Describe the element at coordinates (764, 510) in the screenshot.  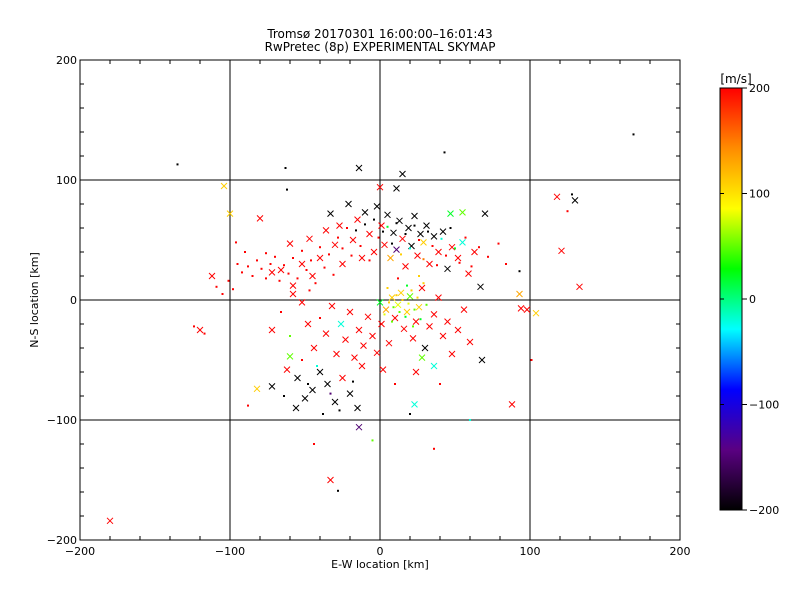
I see `colorbar-tick-label: −200` at that location.